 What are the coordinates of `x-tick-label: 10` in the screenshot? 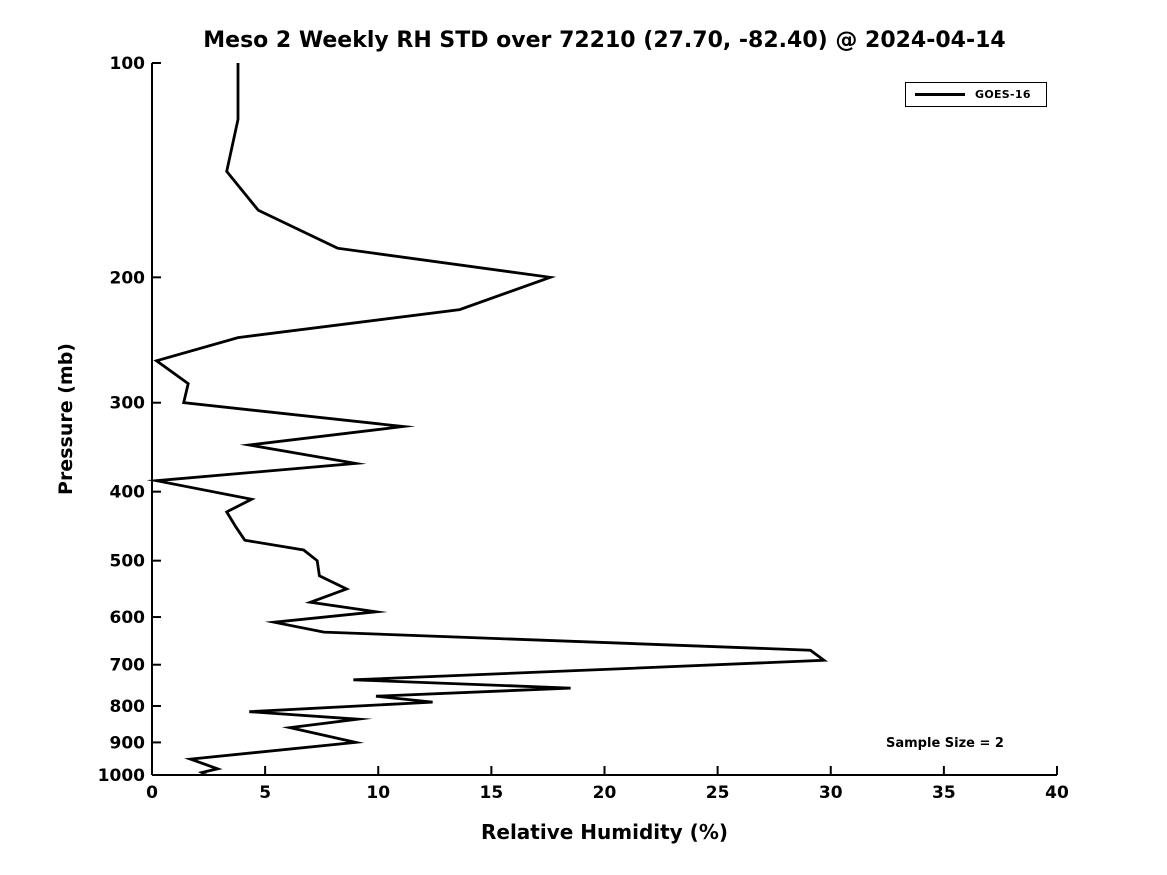 It's located at (378, 793).